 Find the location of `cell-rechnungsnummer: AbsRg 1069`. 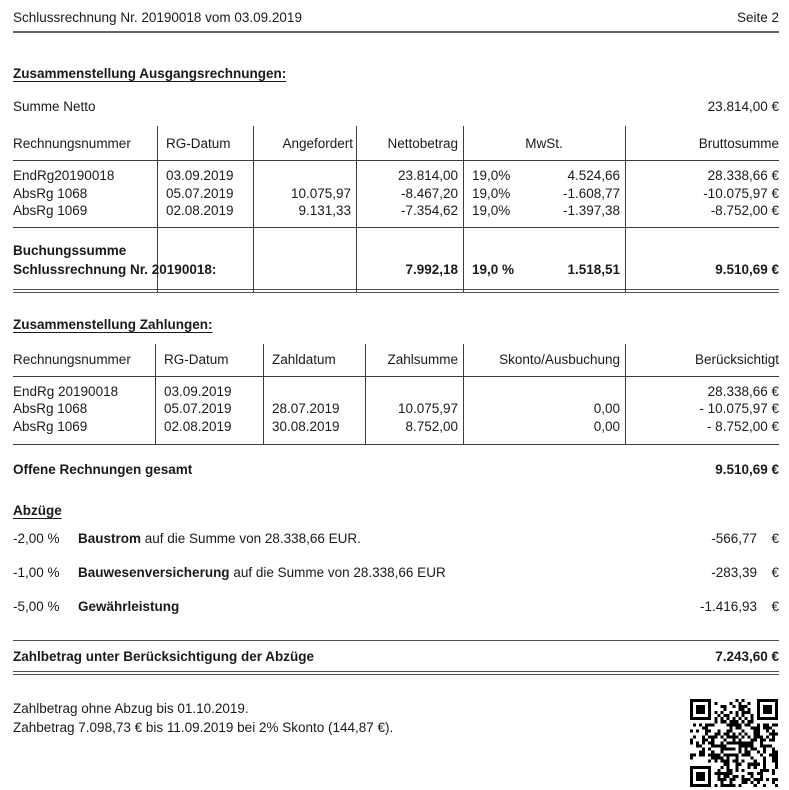

cell-rechnungsnummer: AbsRg 1069 is located at coordinates (50, 426).